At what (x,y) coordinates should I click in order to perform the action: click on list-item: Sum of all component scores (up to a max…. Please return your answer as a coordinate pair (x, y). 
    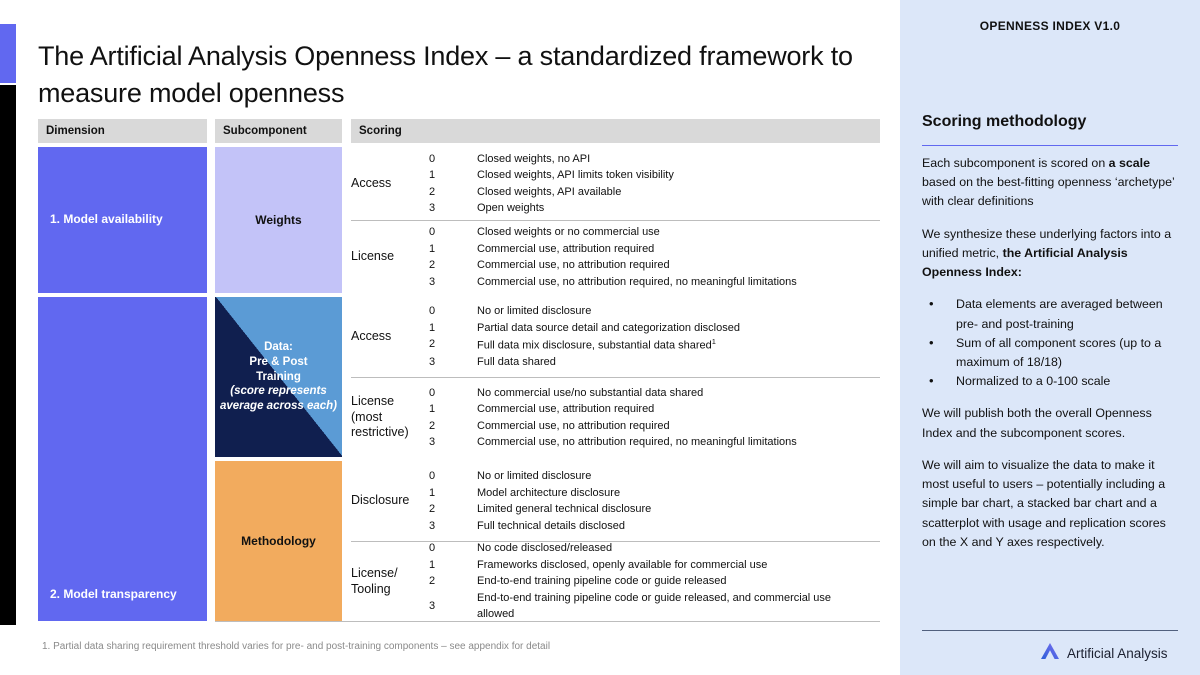
    Looking at the image, I should click on (1051, 352).